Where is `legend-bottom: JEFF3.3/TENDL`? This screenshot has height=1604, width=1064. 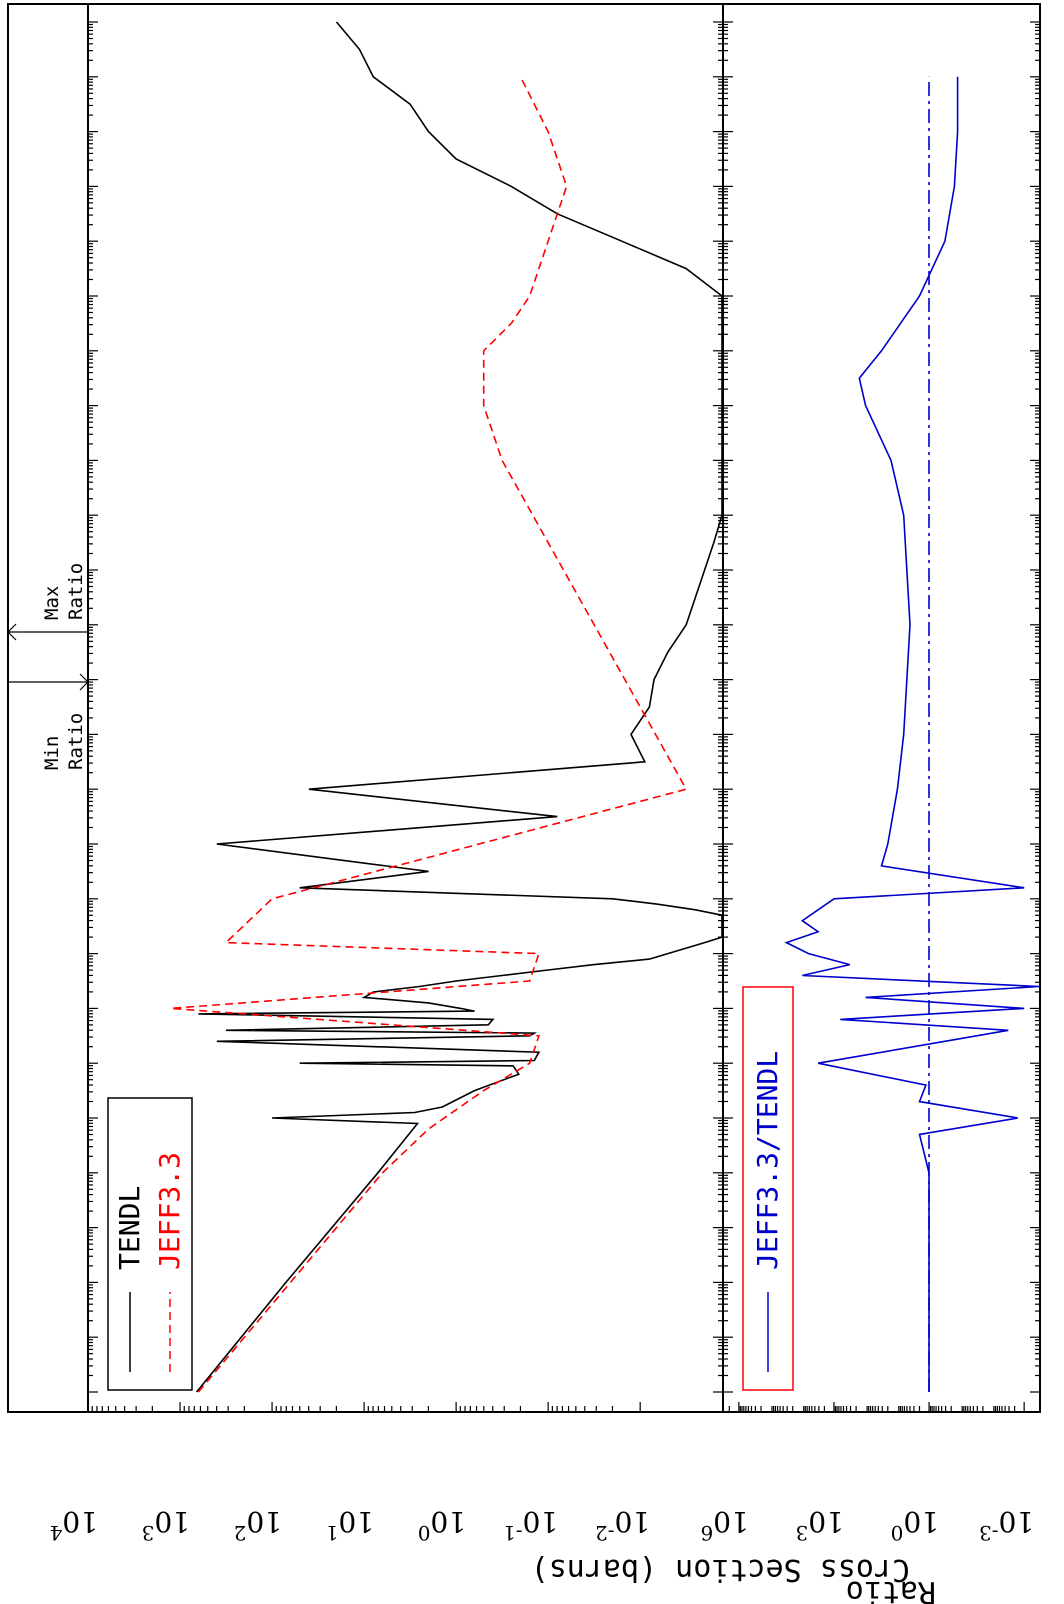 legend-bottom: JEFF3.3/TENDL is located at coordinates (768, 1188).